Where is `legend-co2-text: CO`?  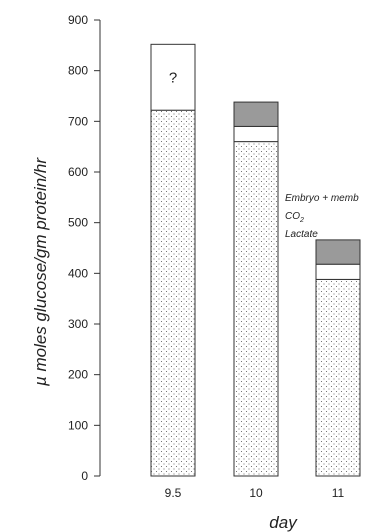 legend-co2-text: CO is located at coordinates (292, 216).